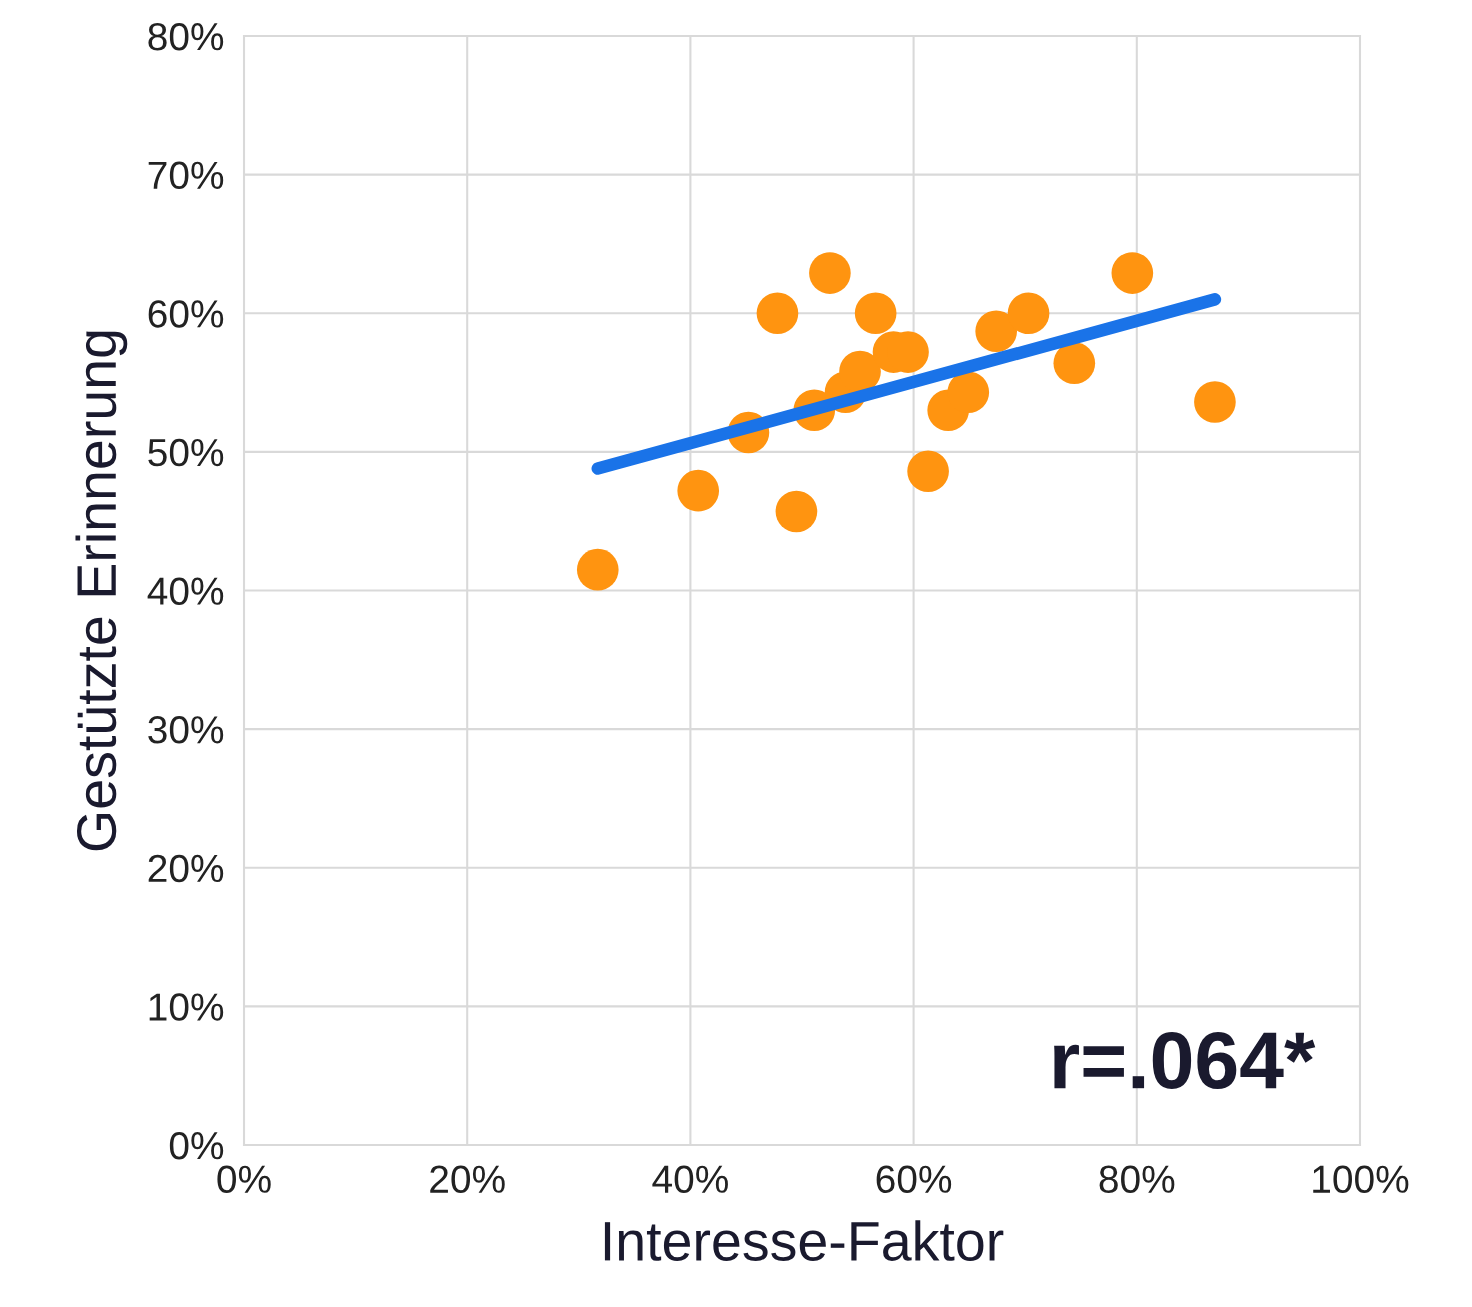 The width and height of the screenshot is (1472, 1307). What do you see at coordinates (186, 314) in the screenshot?
I see `y-tick-label: 60%` at bounding box center [186, 314].